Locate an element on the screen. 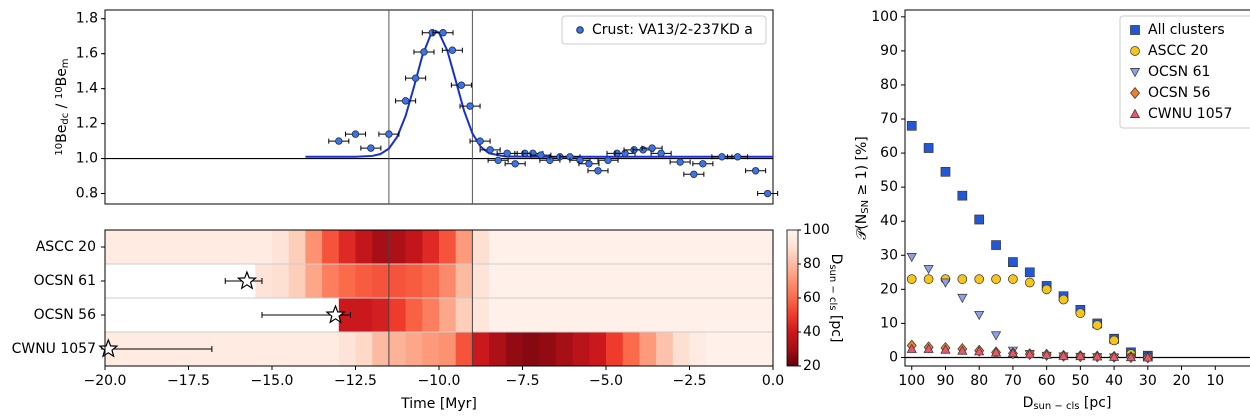  y-tick-label: 1.6 is located at coordinates (87, 54).